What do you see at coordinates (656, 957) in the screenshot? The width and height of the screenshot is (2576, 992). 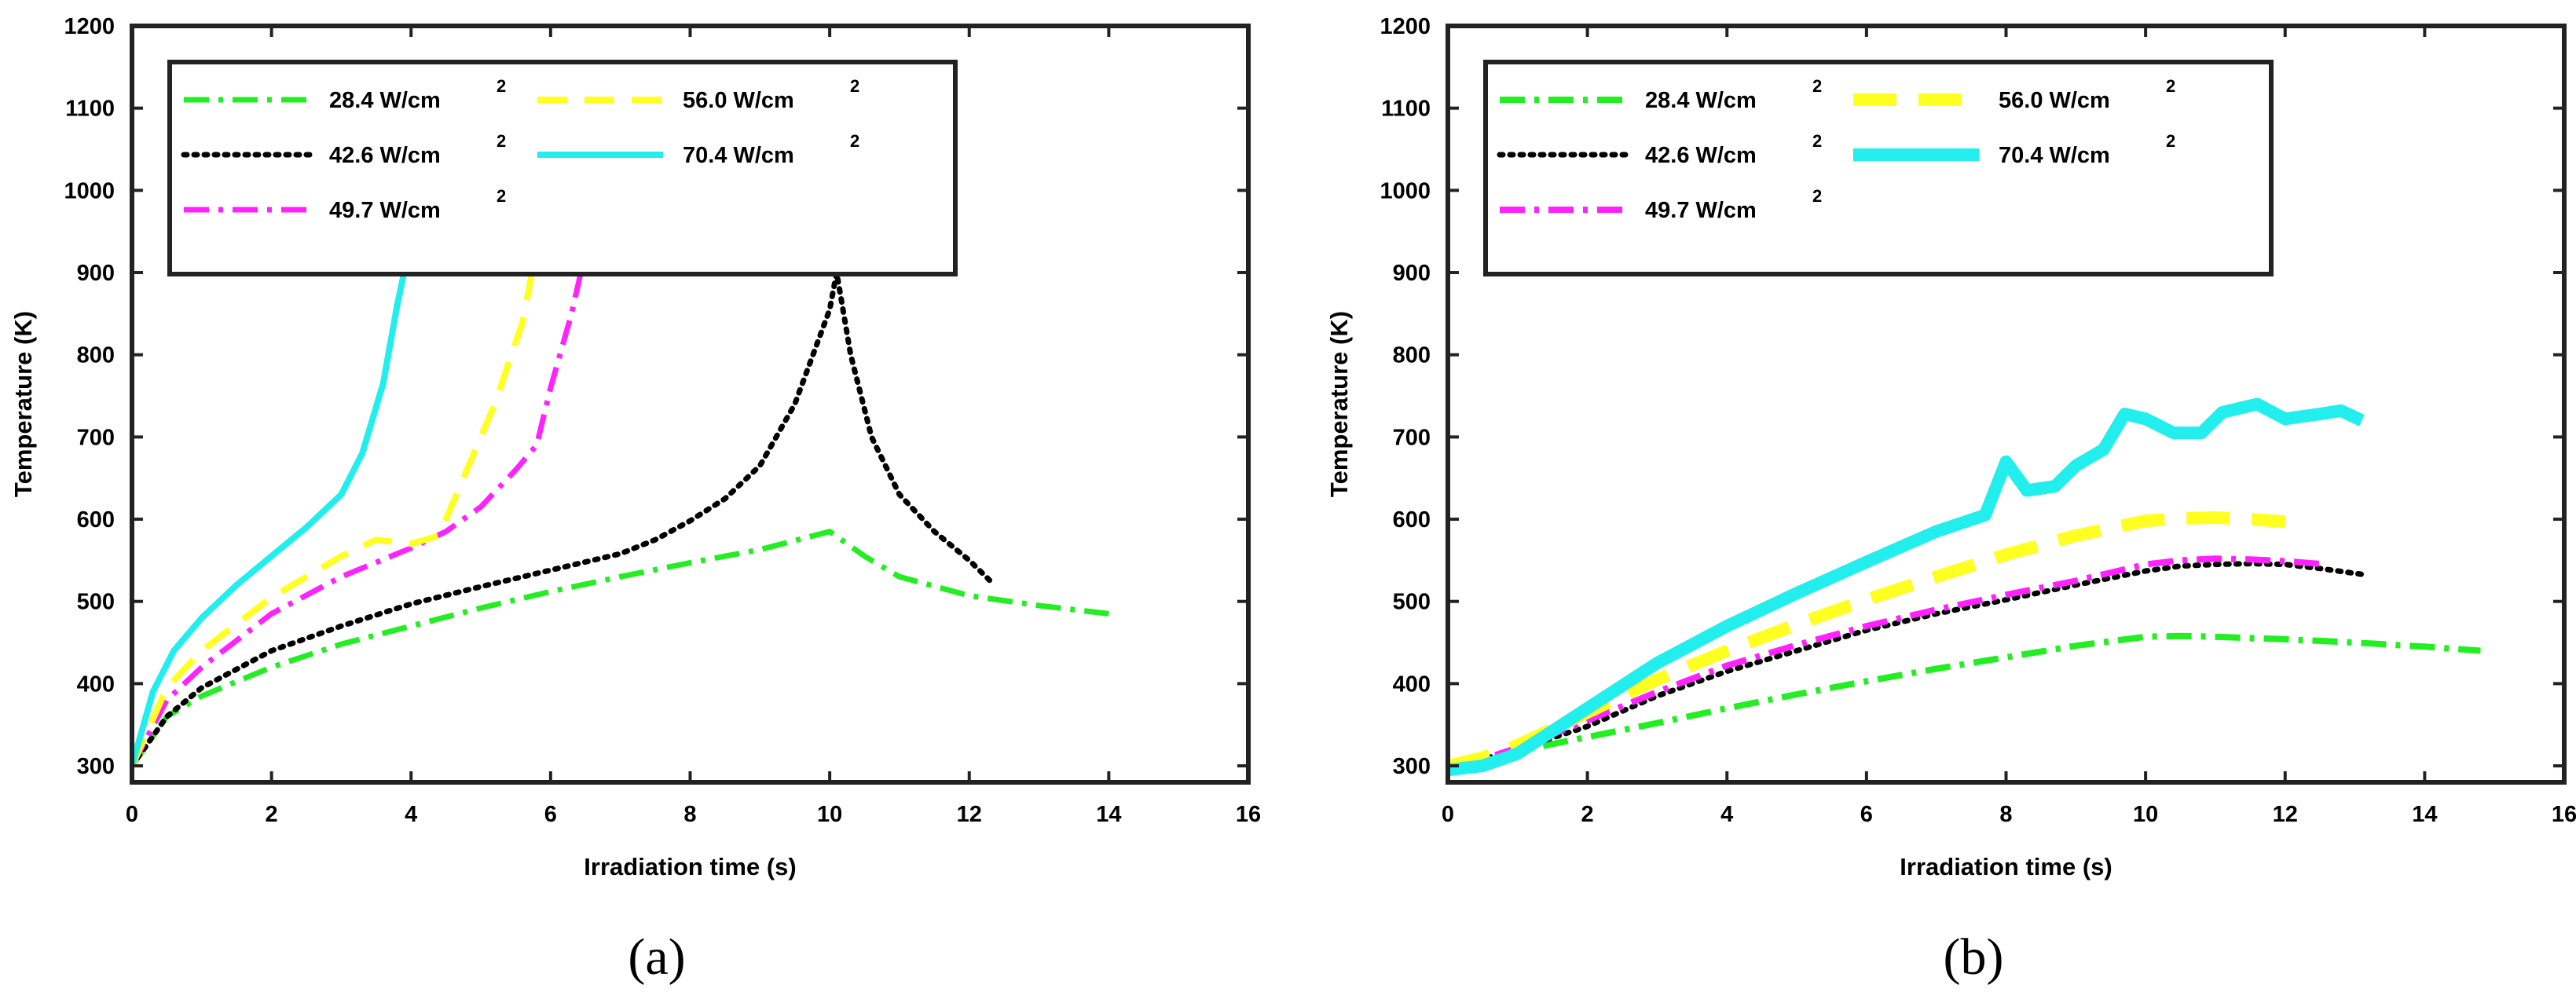 I see `panel-label: (a)` at bounding box center [656, 957].